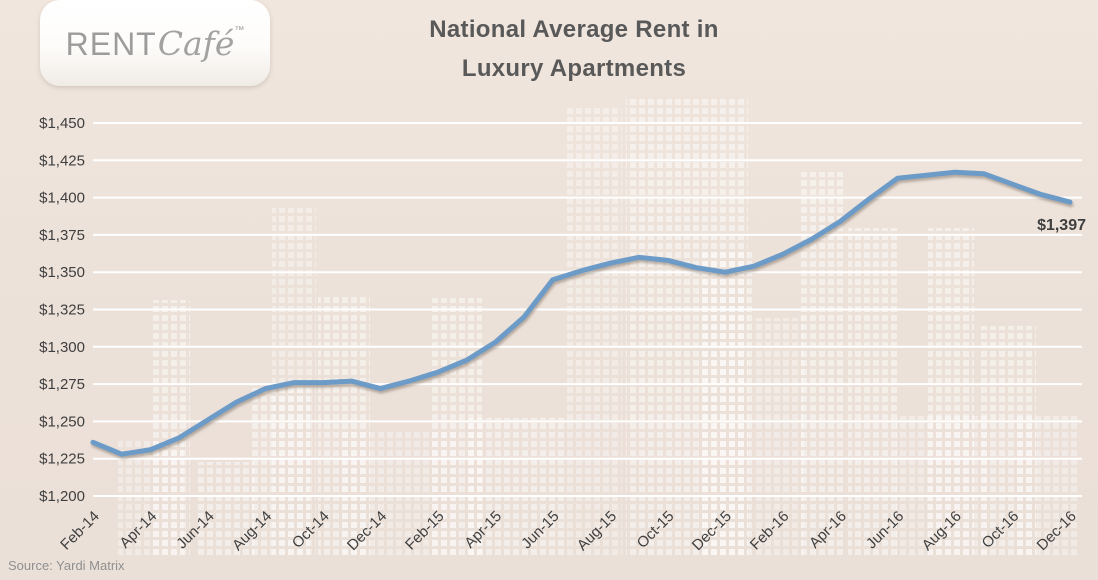 The height and width of the screenshot is (580, 1098). Describe the element at coordinates (62, 459) in the screenshot. I see `y-axis-tick-label: $1,225` at that location.